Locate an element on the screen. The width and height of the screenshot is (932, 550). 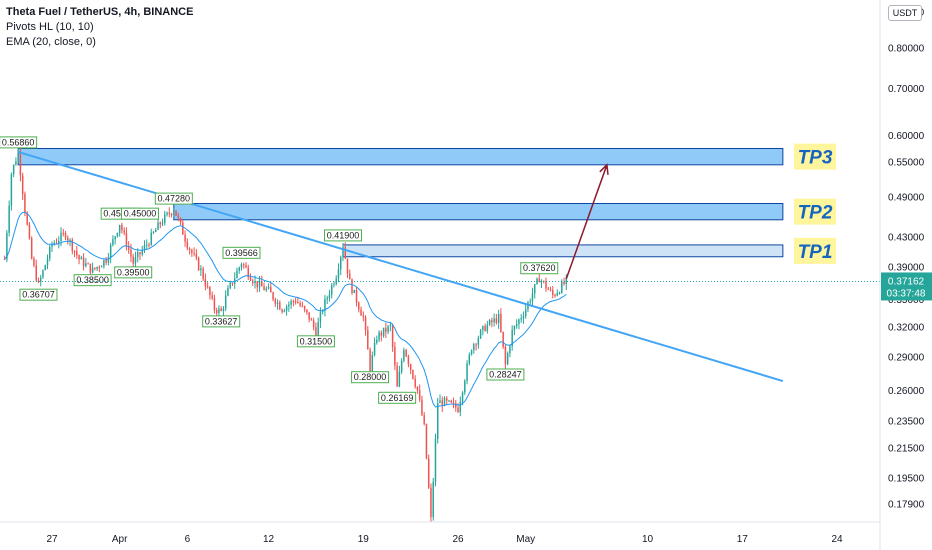
indicator-ema: EMA (20, close, 0) is located at coordinates (51, 42).